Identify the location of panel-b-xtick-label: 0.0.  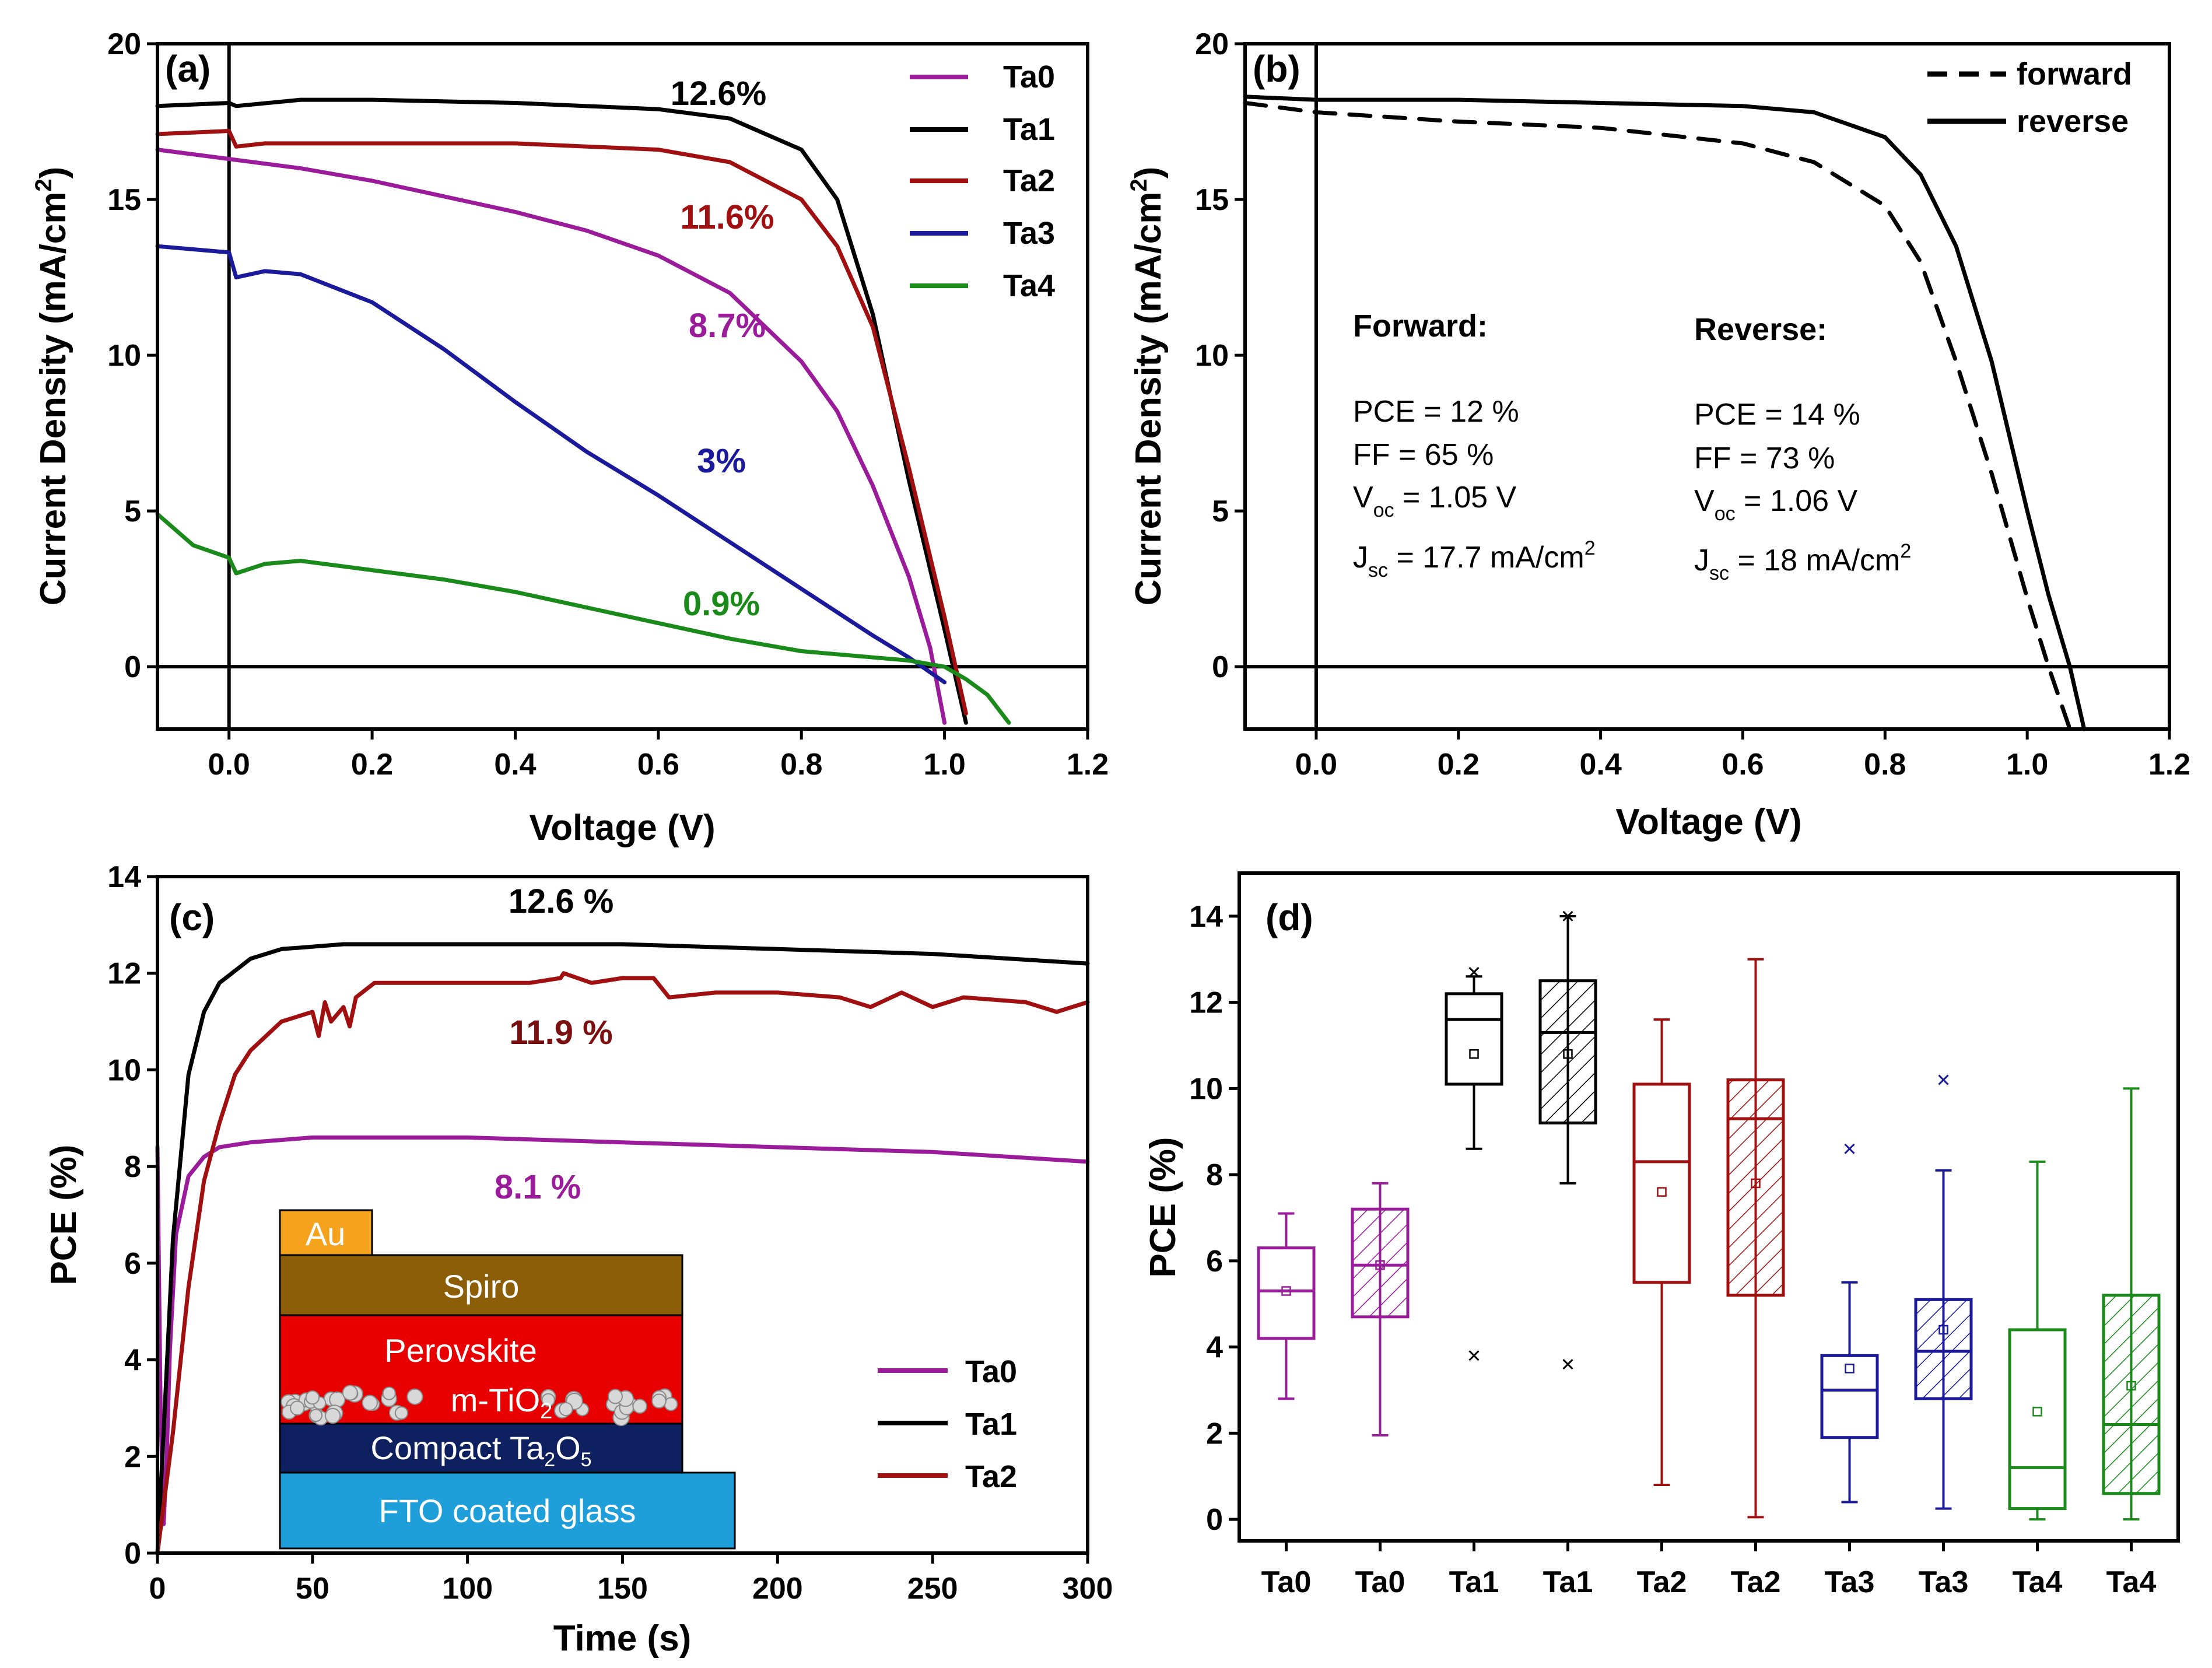
(1316, 765).